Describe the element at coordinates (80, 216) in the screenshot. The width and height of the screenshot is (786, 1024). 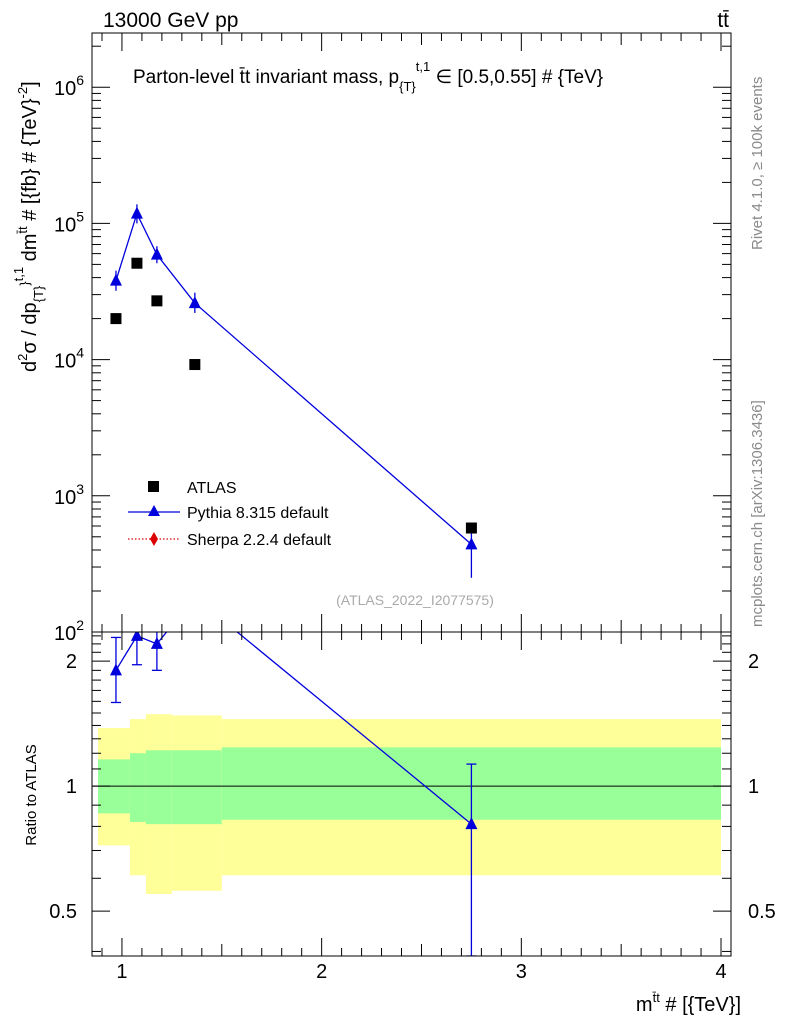
I see `tick-exponent: 5` at that location.